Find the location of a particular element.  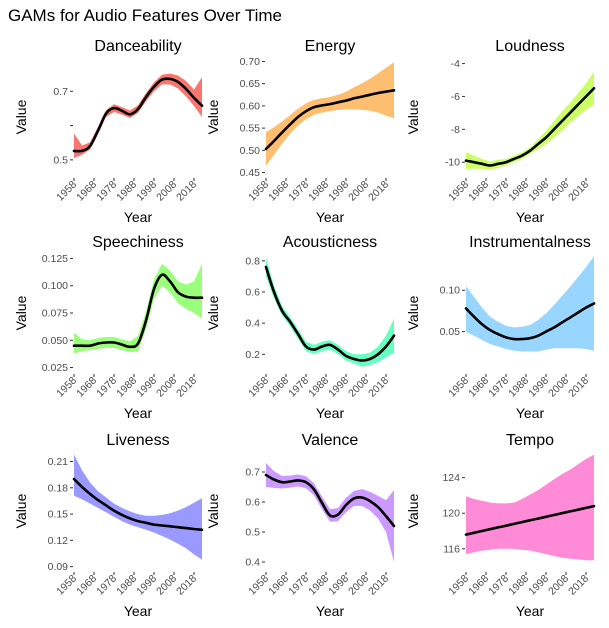

y-tick-label: 0.65 is located at coordinates (250, 84).